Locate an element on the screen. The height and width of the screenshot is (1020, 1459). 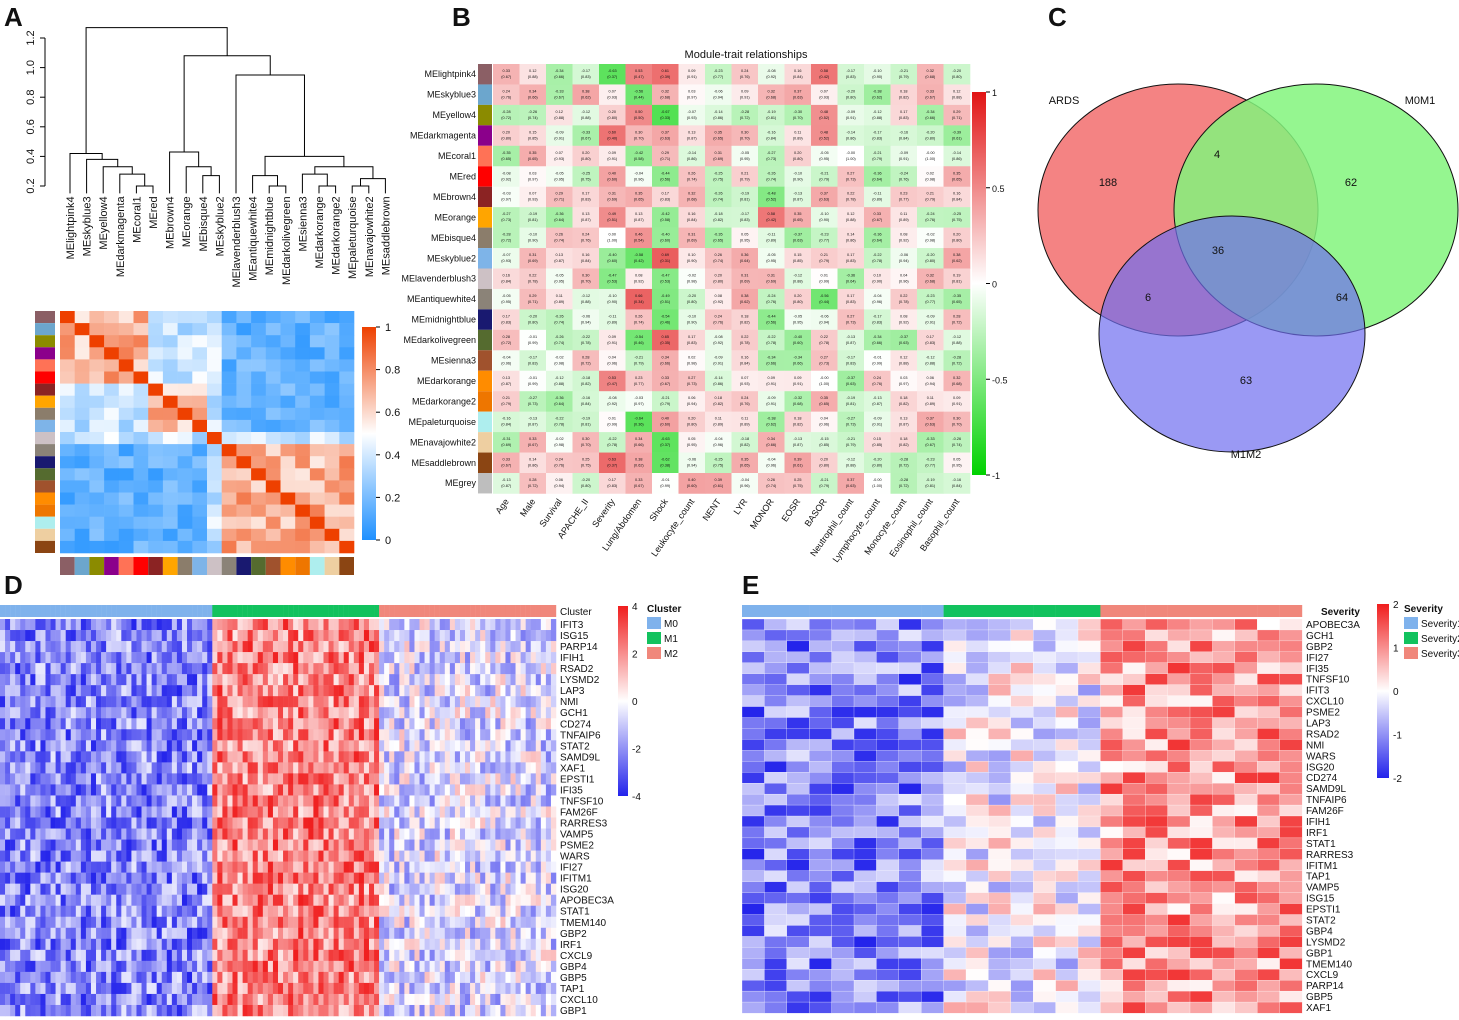
trait-cell-pvalue: (0.83) is located at coordinates (851, 261).